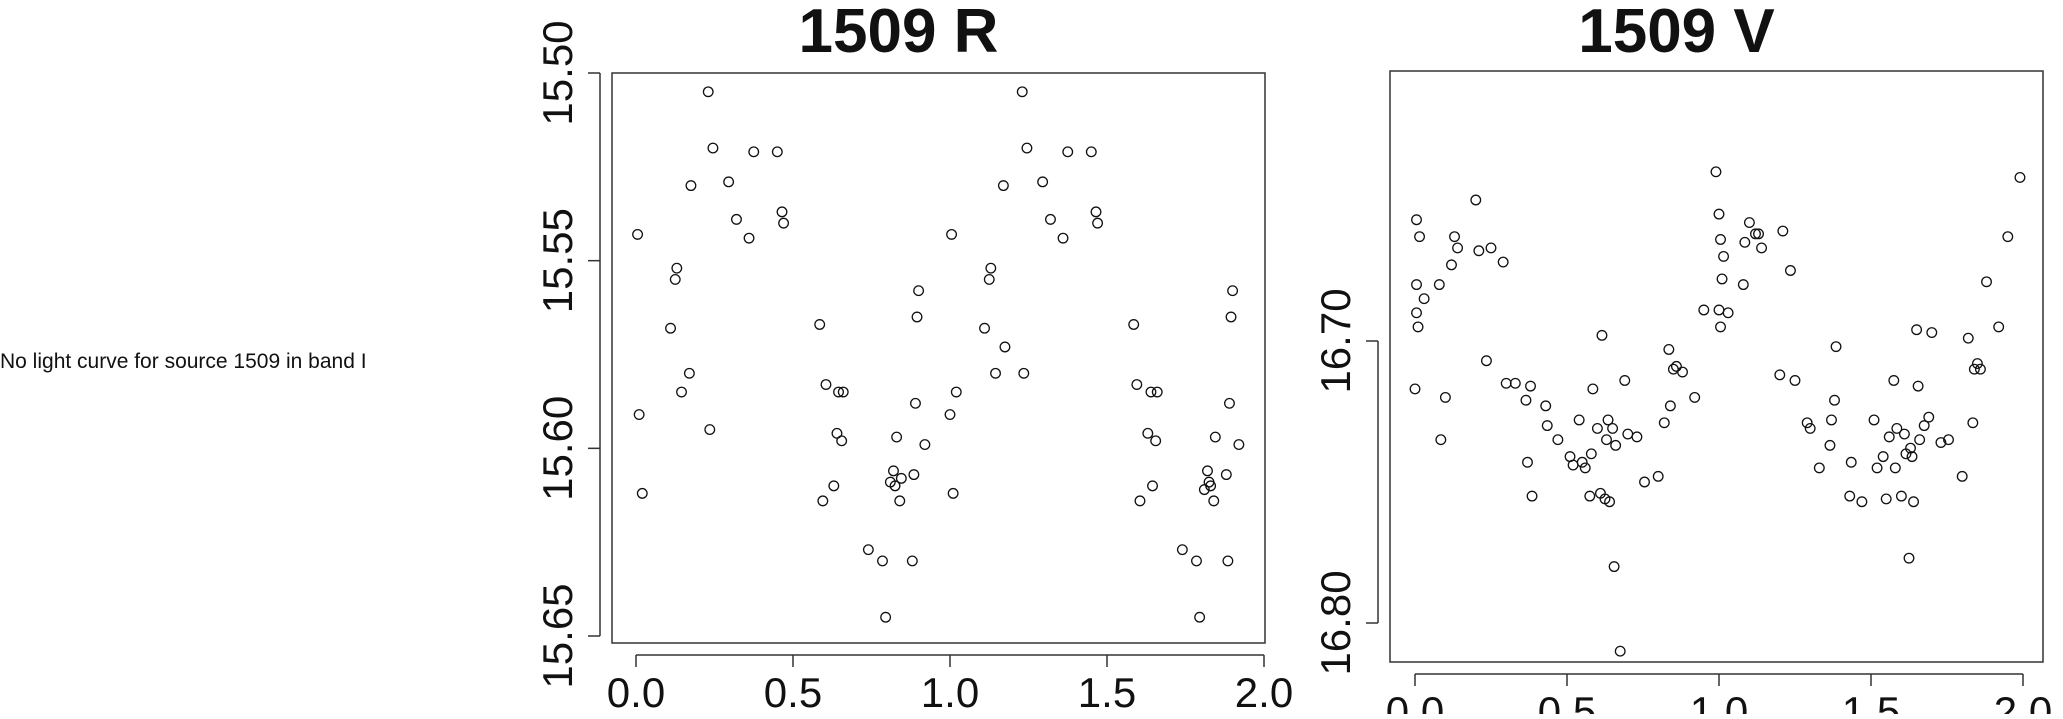  Describe the element at coordinates (1415, 701) in the screenshot. I see `x-tick-label-v: 0.0` at that location.